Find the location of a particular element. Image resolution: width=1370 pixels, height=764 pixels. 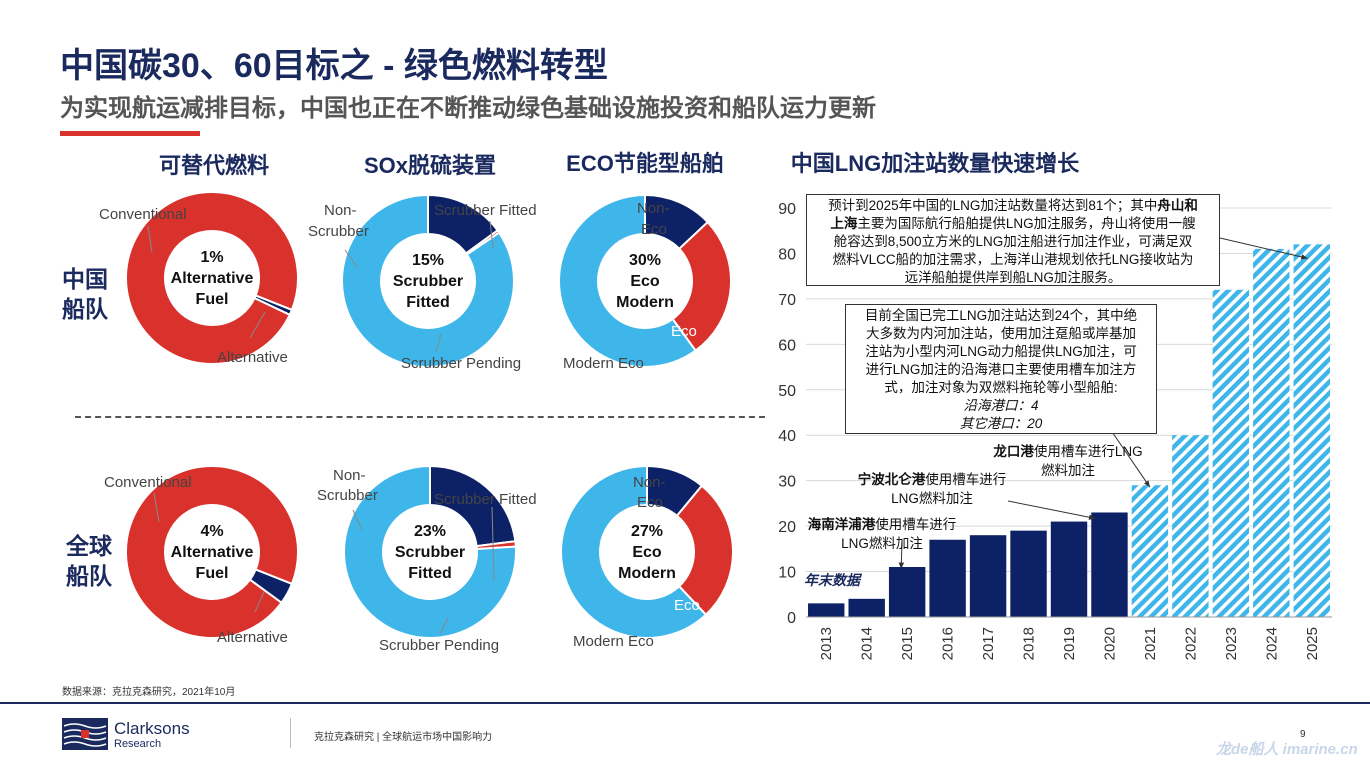

row-divider is located at coordinates (420, 417).